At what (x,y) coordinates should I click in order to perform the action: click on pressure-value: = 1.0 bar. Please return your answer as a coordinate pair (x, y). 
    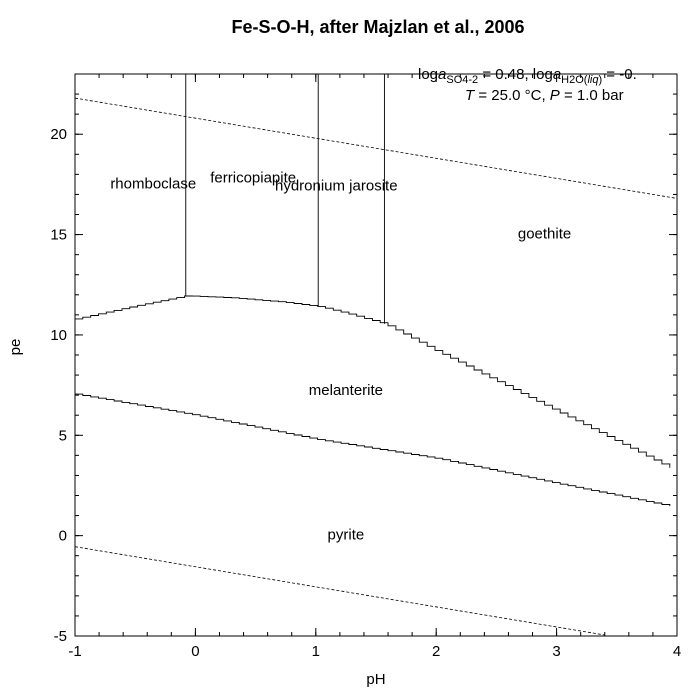
    Looking at the image, I should click on (592, 95).